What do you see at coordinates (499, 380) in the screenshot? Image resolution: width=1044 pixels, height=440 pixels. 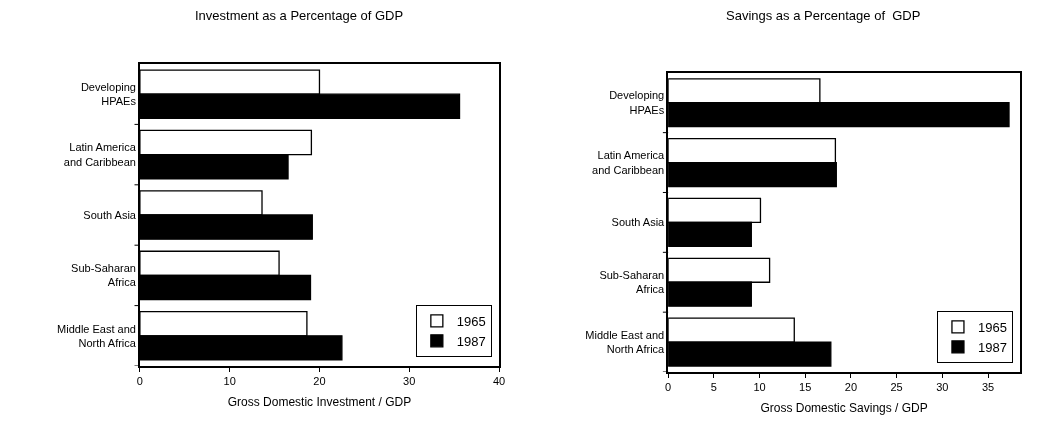 I see `x-tick-label: 40` at bounding box center [499, 380].